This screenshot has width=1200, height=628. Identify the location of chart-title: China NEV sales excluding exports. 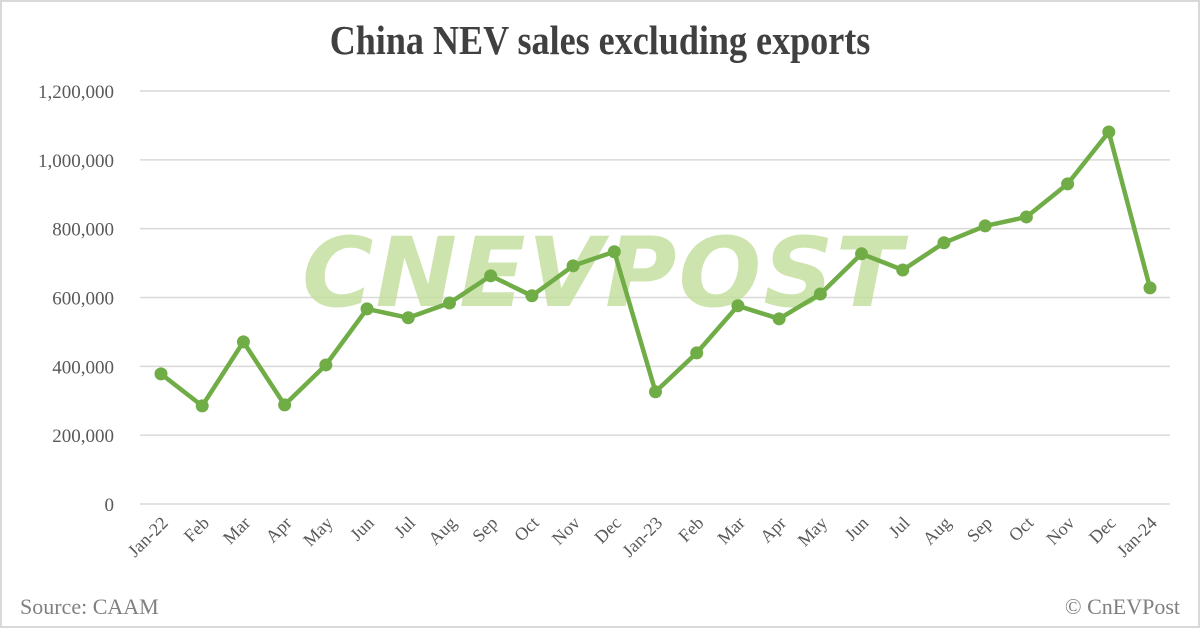
(600, 40).